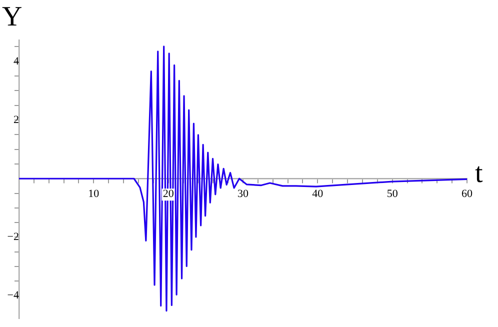 This screenshot has width=498, height=327. I want to click on x-axis-title: t, so click(479, 173).